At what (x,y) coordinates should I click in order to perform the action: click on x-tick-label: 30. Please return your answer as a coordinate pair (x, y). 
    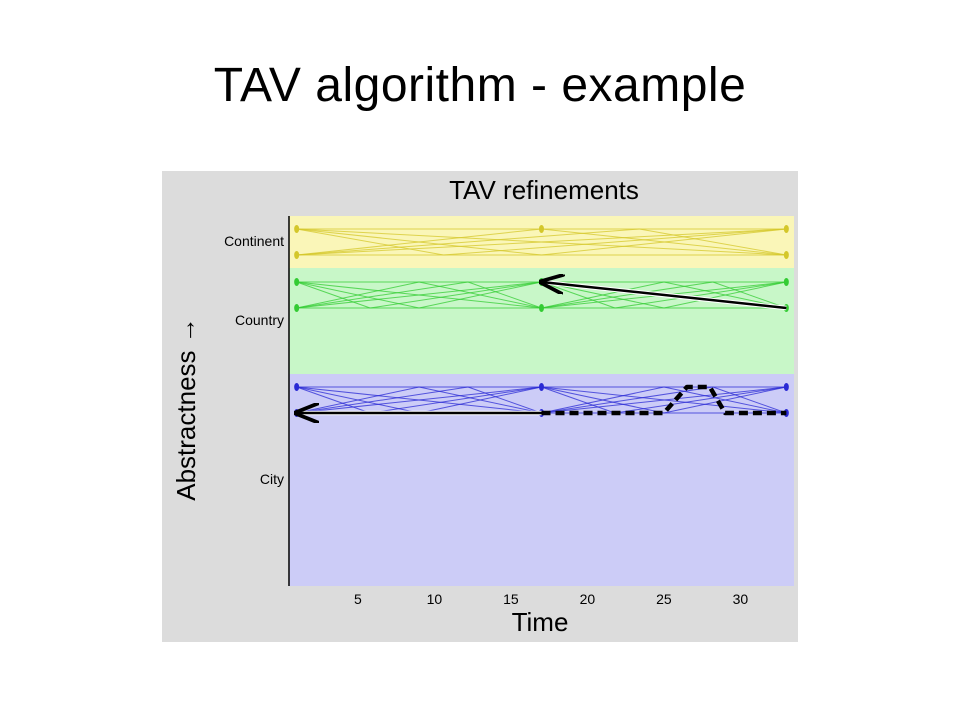
    Looking at the image, I should click on (741, 599).